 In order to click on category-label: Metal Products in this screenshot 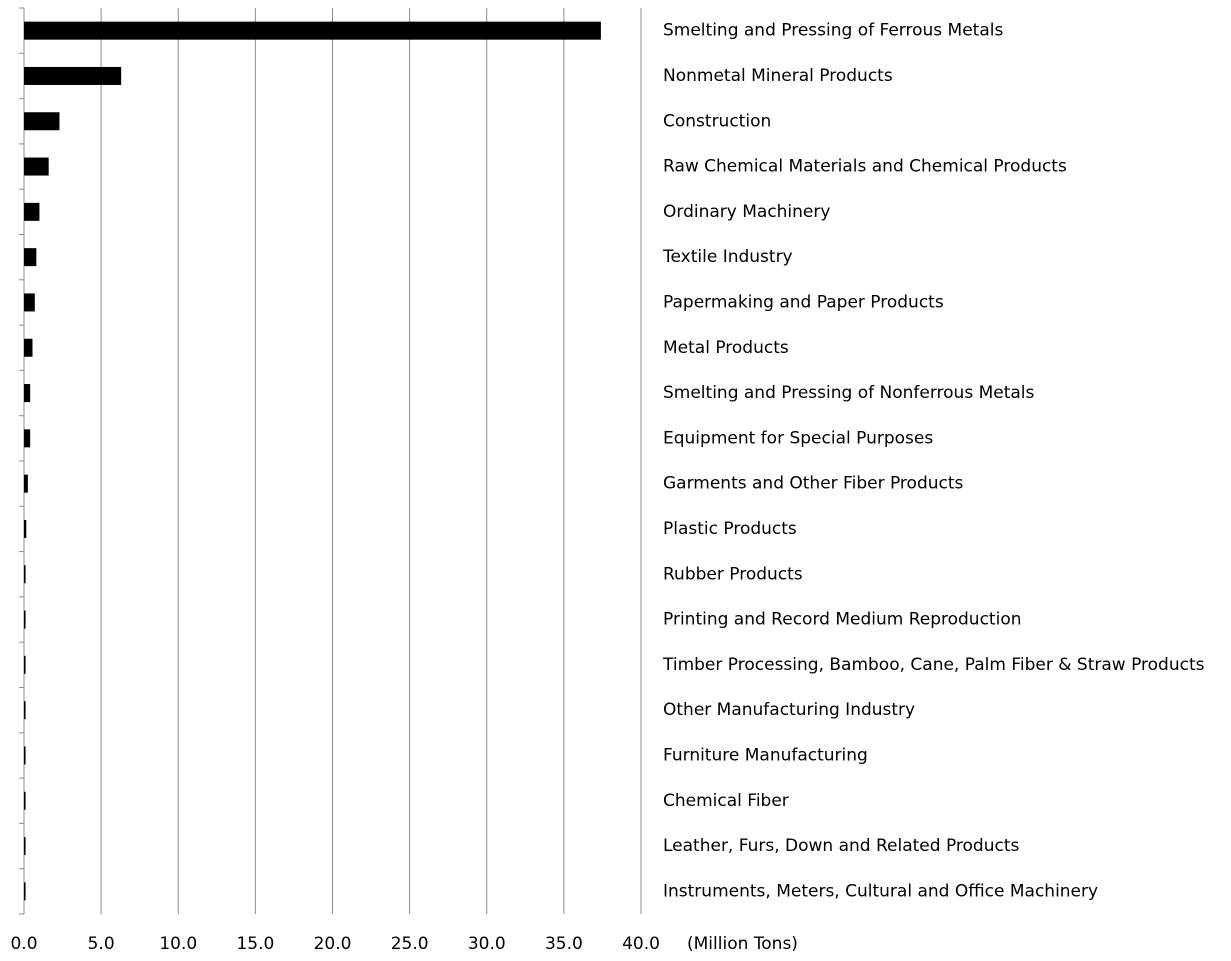, I will do `click(726, 348)`.